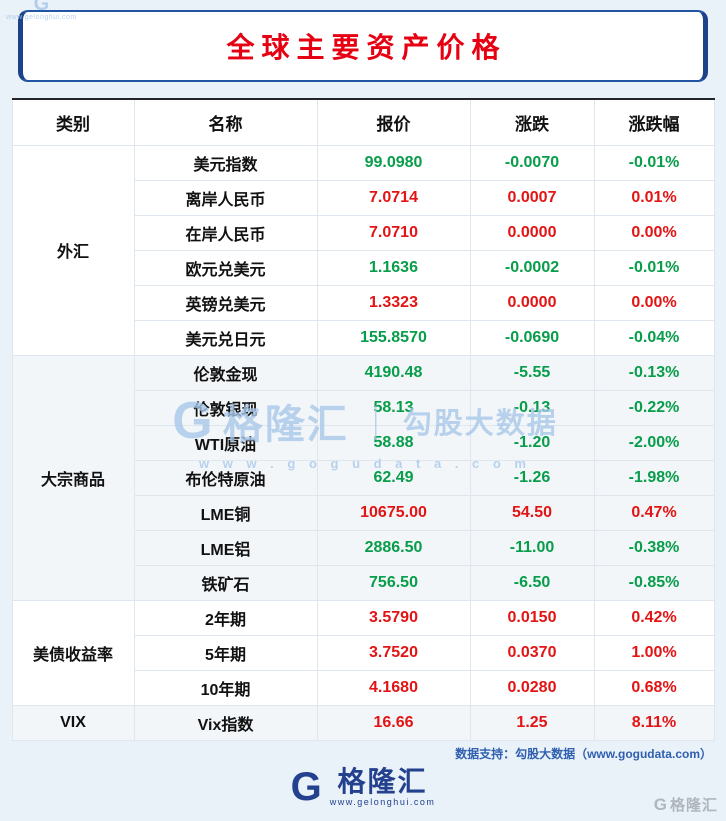 The height and width of the screenshot is (821, 726). Describe the element at coordinates (73, 722) in the screenshot. I see `category-cell: VIX` at that location.